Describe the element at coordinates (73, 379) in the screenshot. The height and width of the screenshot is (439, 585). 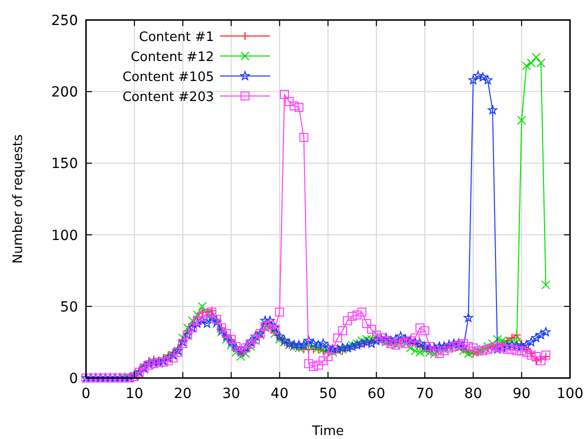
I see `y-tick-label: 0` at that location.